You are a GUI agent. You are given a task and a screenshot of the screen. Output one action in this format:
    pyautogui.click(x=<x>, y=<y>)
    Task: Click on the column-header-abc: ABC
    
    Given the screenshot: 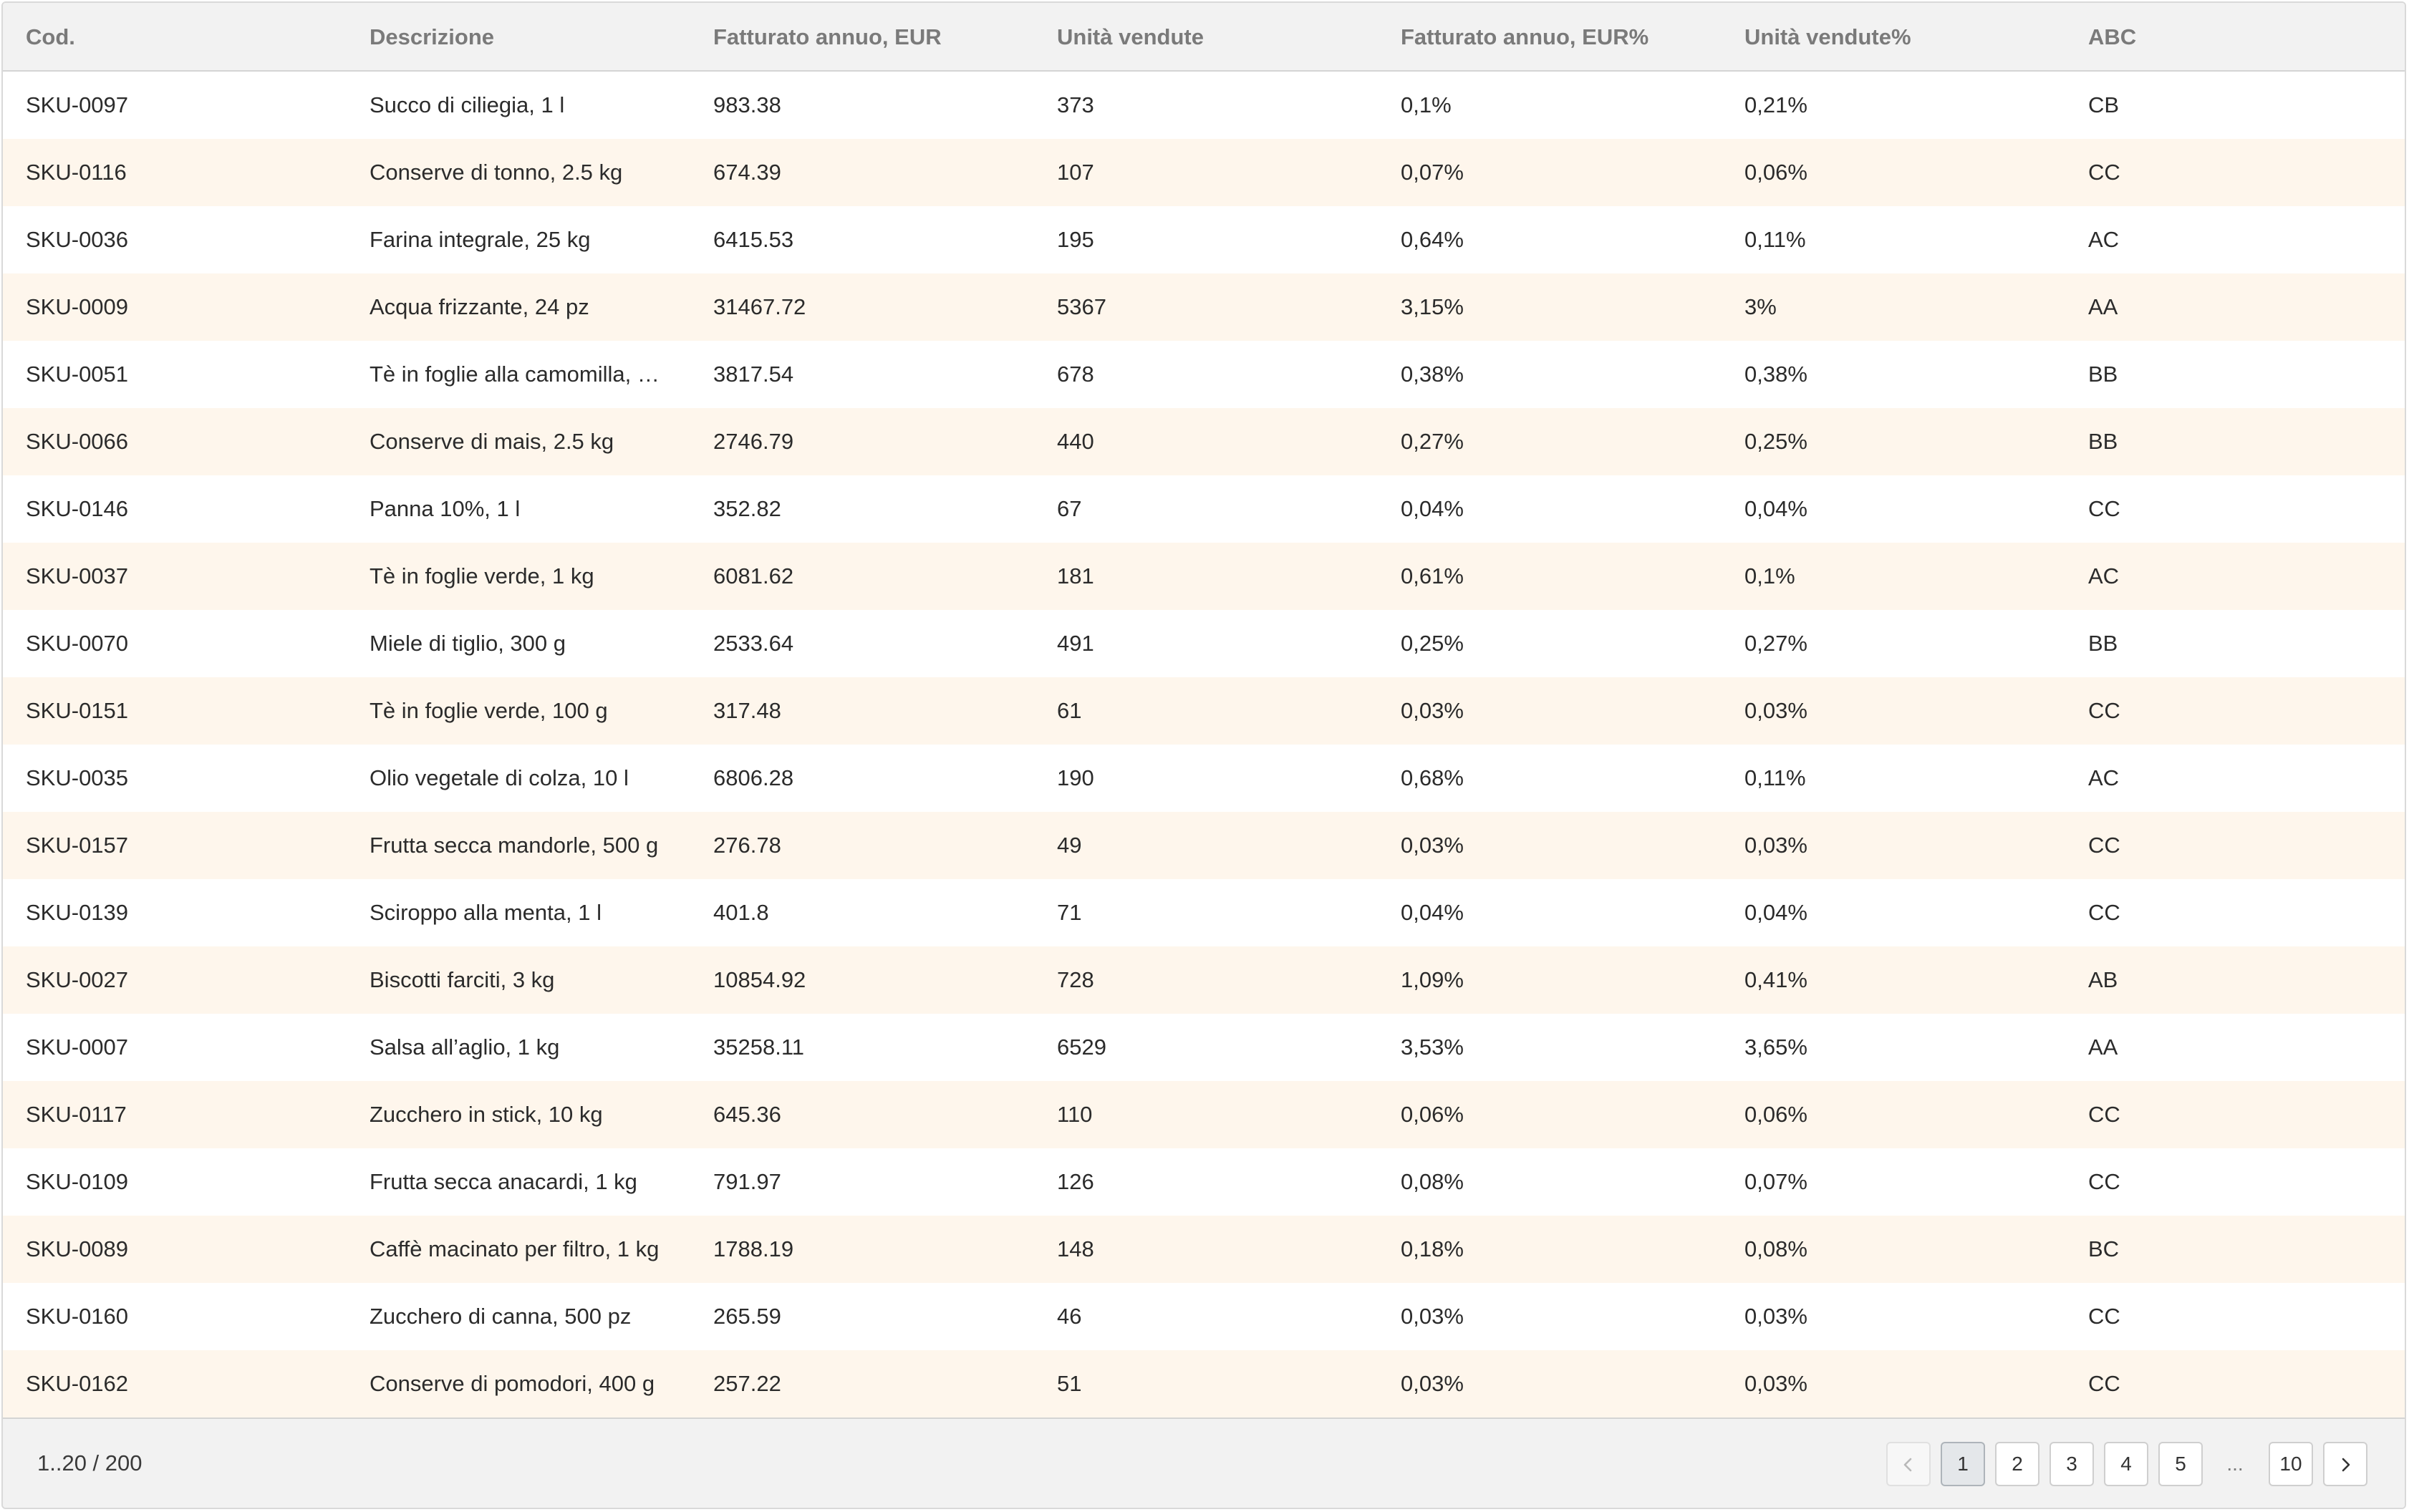 What is the action you would take?
    pyautogui.click(x=2112, y=36)
    